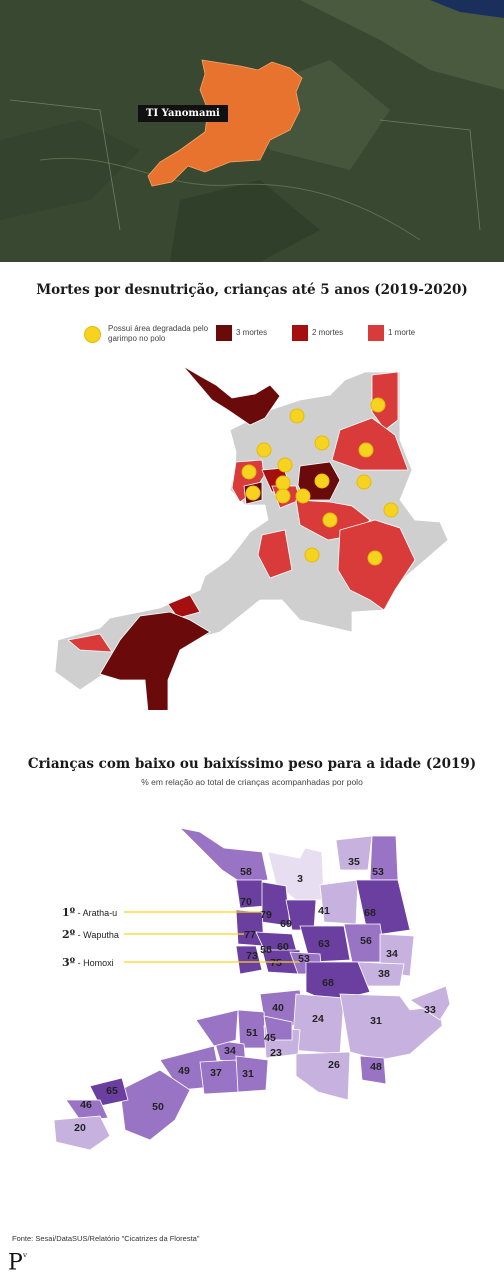 Image resolution: width=504 pixels, height=1280 pixels. Describe the element at coordinates (80, 1128) in the screenshot. I see `value-label: 20` at that location.